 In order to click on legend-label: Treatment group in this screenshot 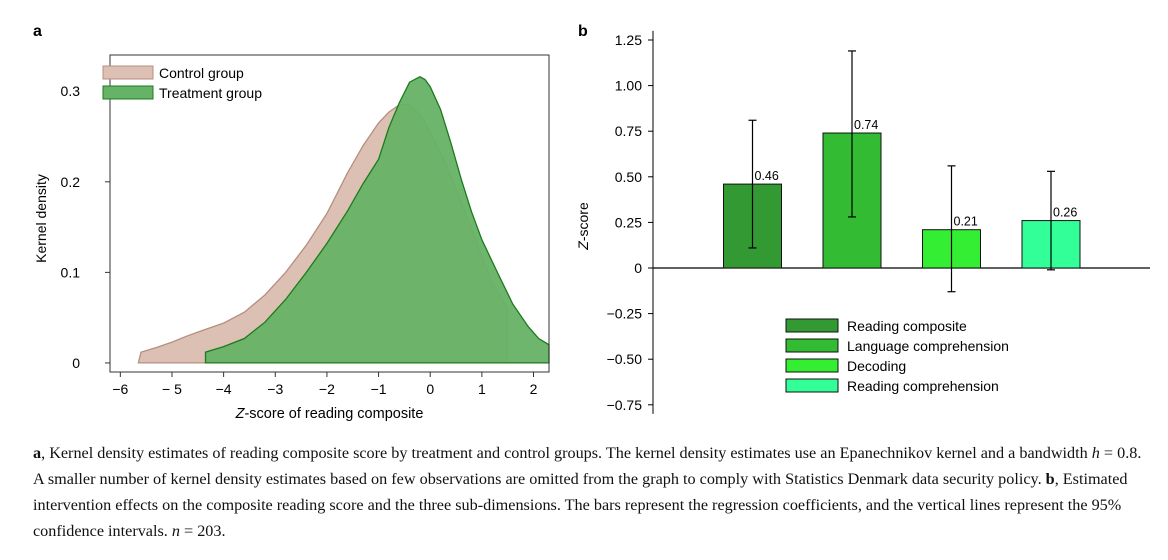, I will do `click(210, 93)`.